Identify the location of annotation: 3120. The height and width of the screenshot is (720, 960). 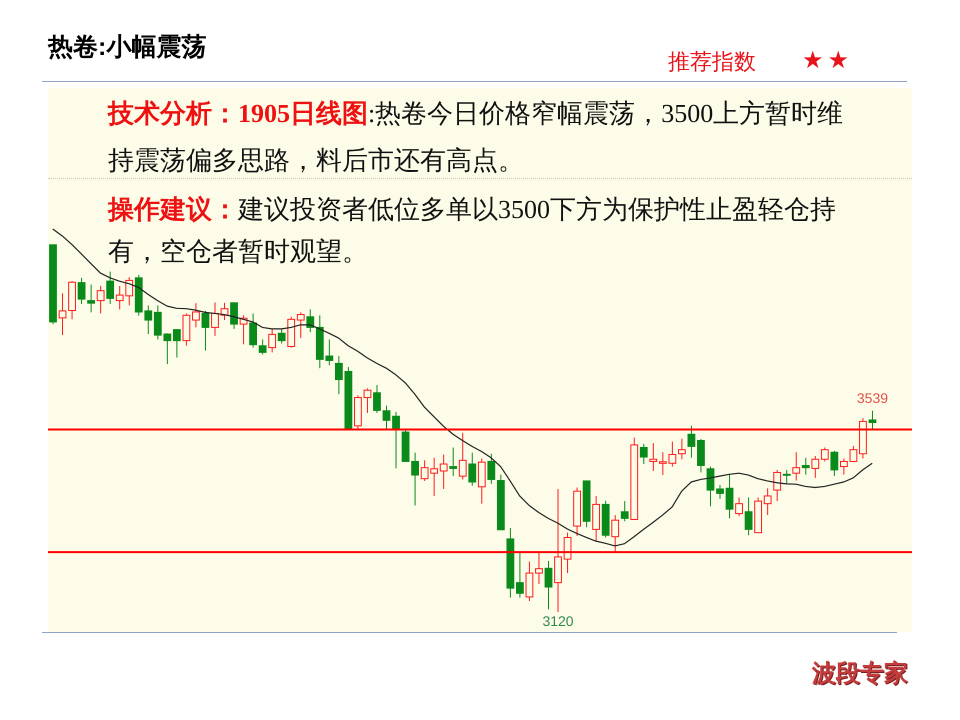
(558, 621).